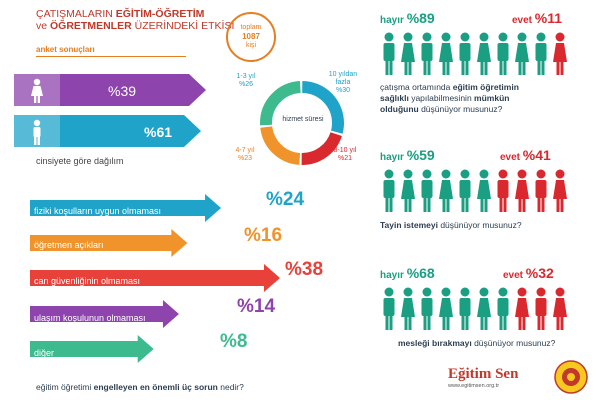  I want to click on problem-label: can güvenliğinin olmaması, so click(87, 281).